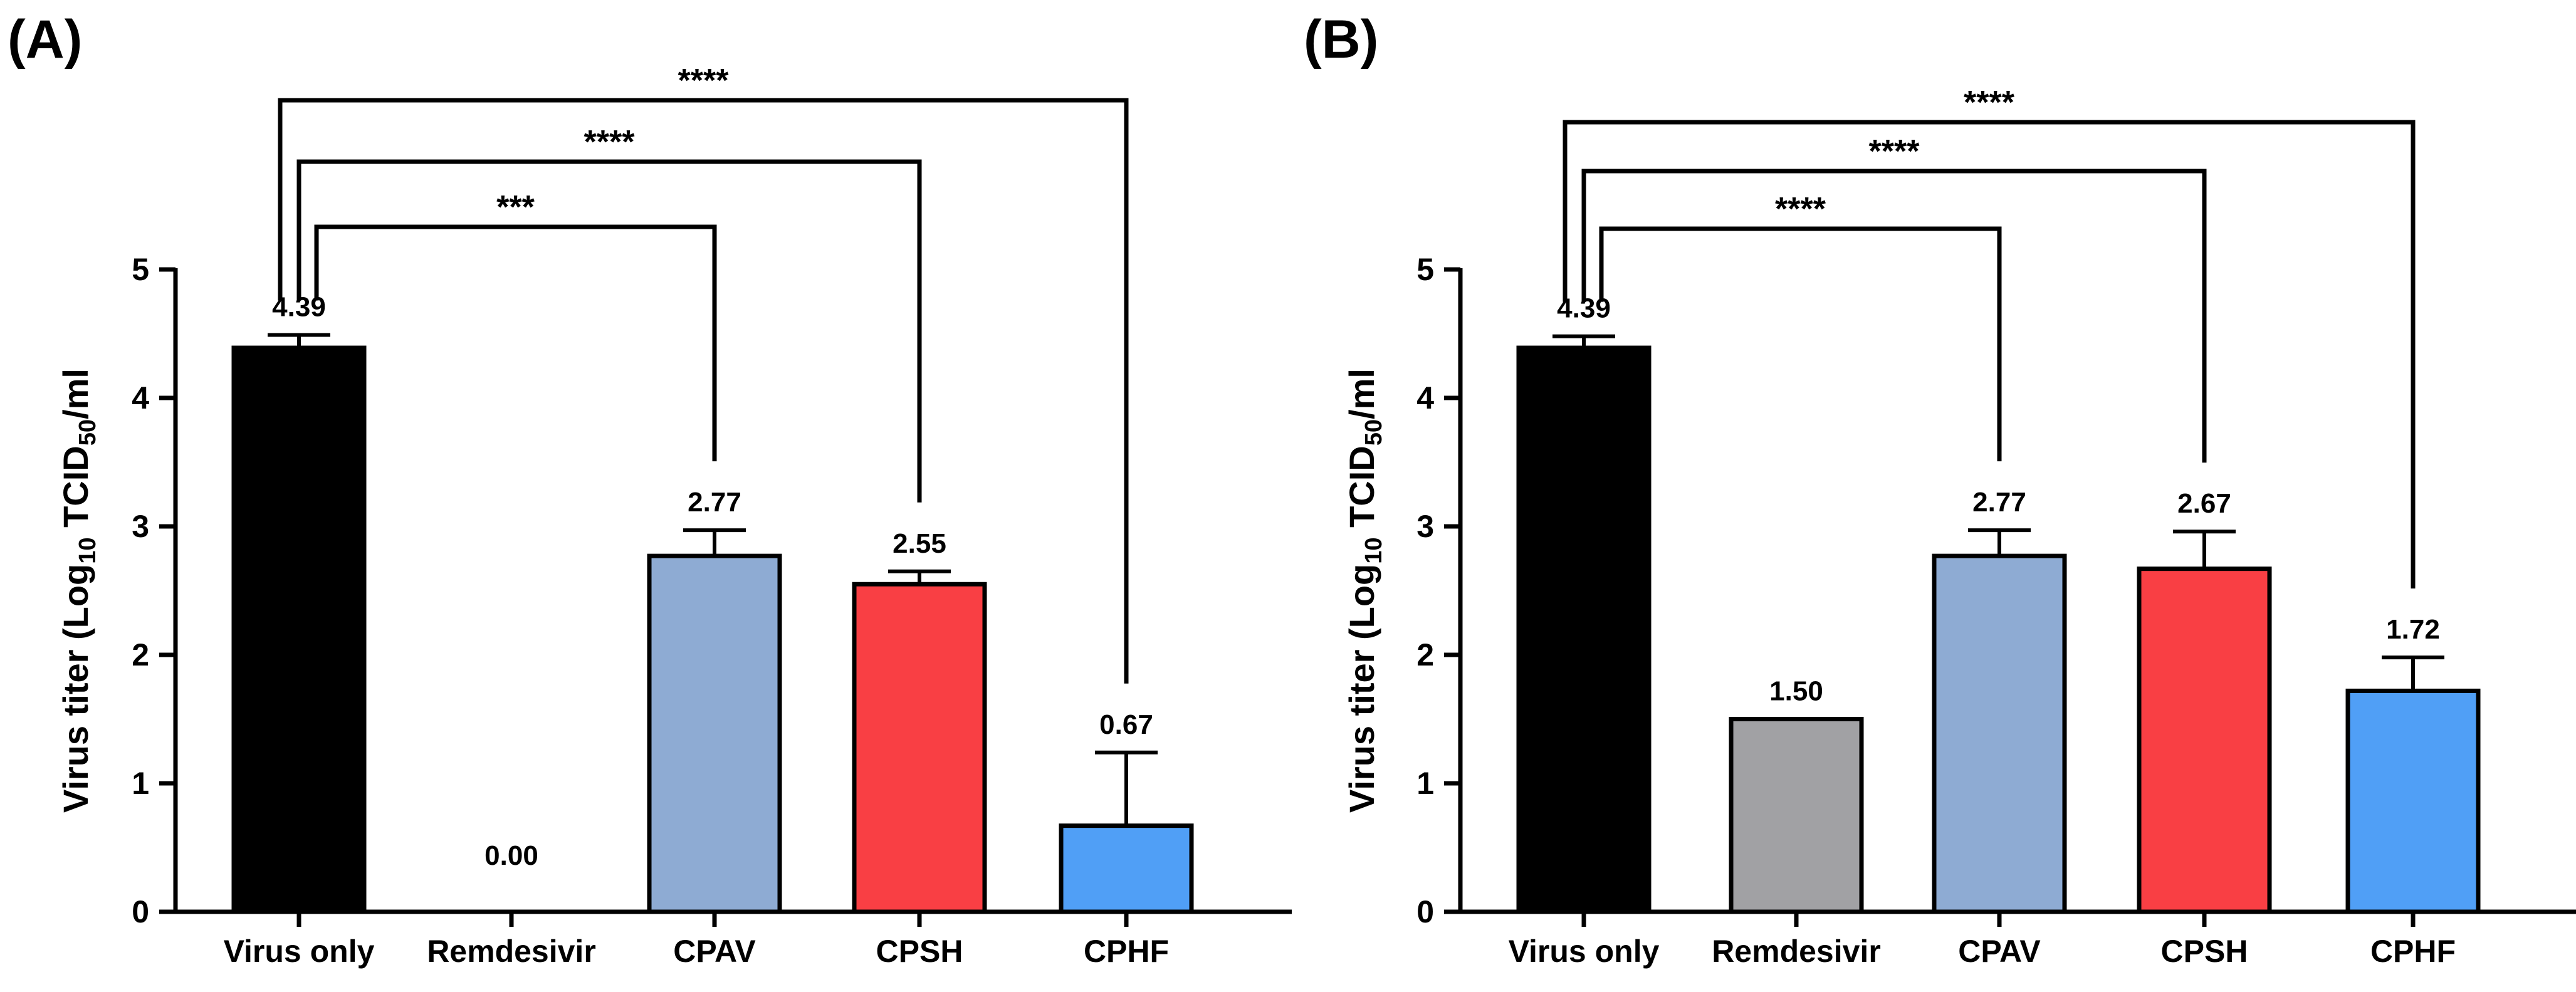  I want to click on data-label: 2.55, so click(919, 543).